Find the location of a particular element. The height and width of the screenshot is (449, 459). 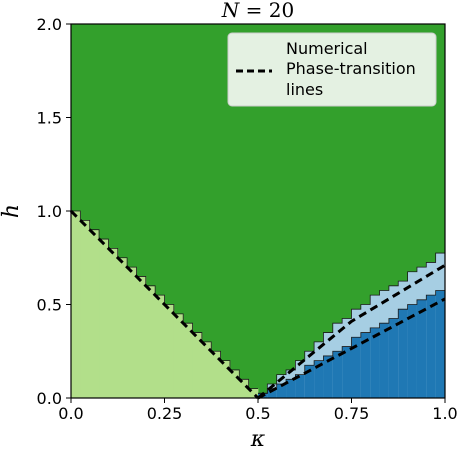

legend: Numerical Phase-transition lines is located at coordinates (332, 69).